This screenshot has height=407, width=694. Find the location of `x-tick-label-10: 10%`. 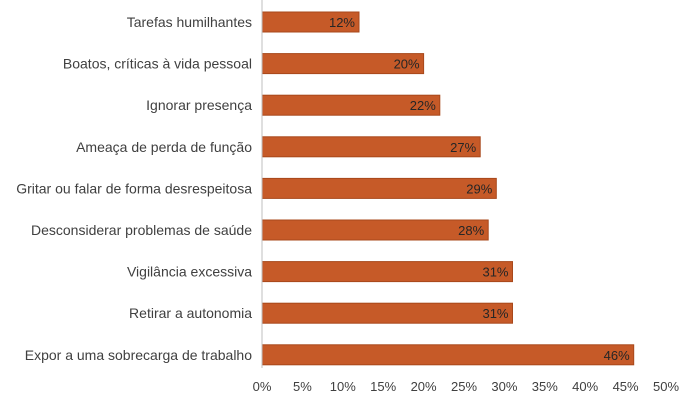

x-tick-label-10: 10% is located at coordinates (343, 386).